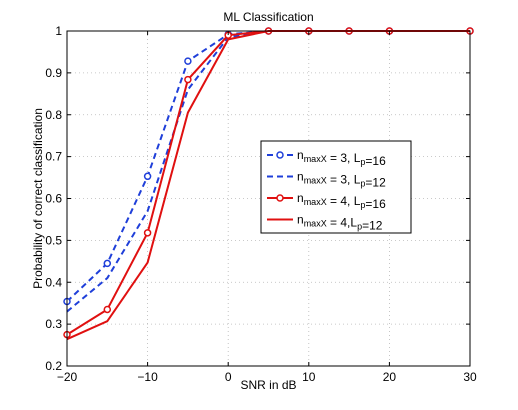  Describe the element at coordinates (67, 377) in the screenshot. I see `x-tick-label: −20` at that location.